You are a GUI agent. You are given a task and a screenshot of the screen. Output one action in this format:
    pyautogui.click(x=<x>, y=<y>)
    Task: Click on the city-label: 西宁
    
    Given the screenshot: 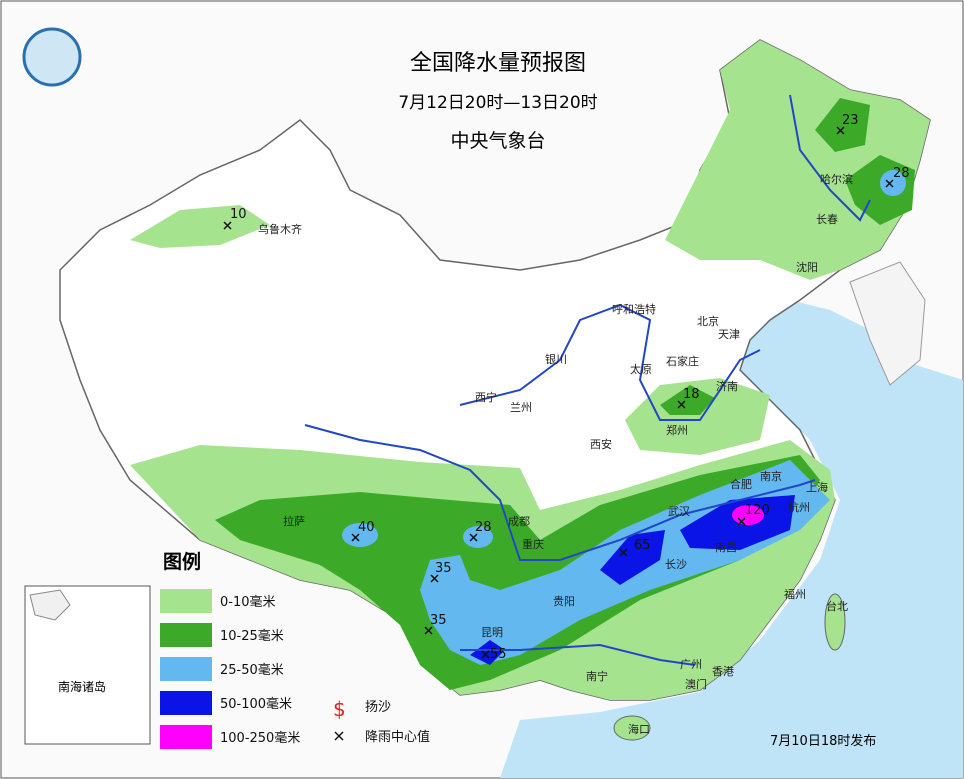 What is the action you would take?
    pyautogui.click(x=486, y=397)
    